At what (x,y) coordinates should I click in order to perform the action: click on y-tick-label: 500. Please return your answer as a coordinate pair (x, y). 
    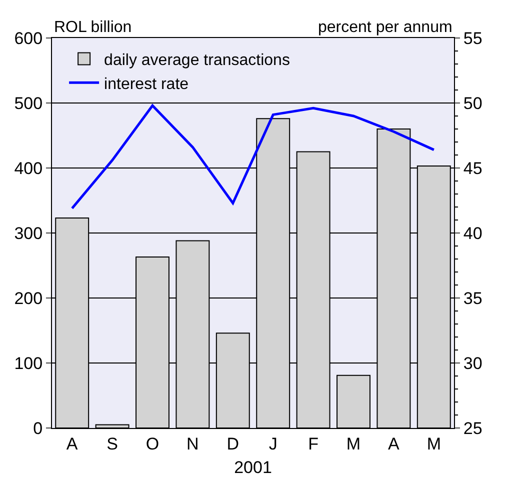
    Looking at the image, I should click on (28, 103).